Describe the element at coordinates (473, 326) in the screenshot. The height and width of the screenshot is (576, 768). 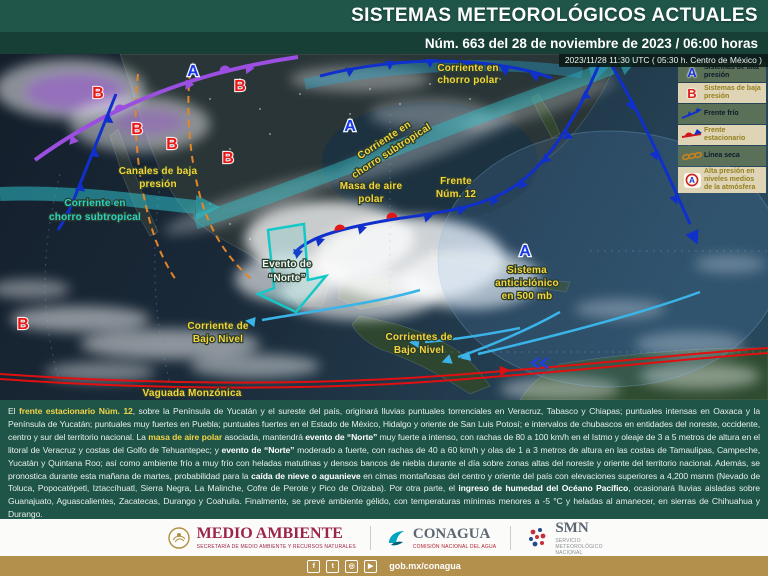
I see `low-level-currents` at that location.